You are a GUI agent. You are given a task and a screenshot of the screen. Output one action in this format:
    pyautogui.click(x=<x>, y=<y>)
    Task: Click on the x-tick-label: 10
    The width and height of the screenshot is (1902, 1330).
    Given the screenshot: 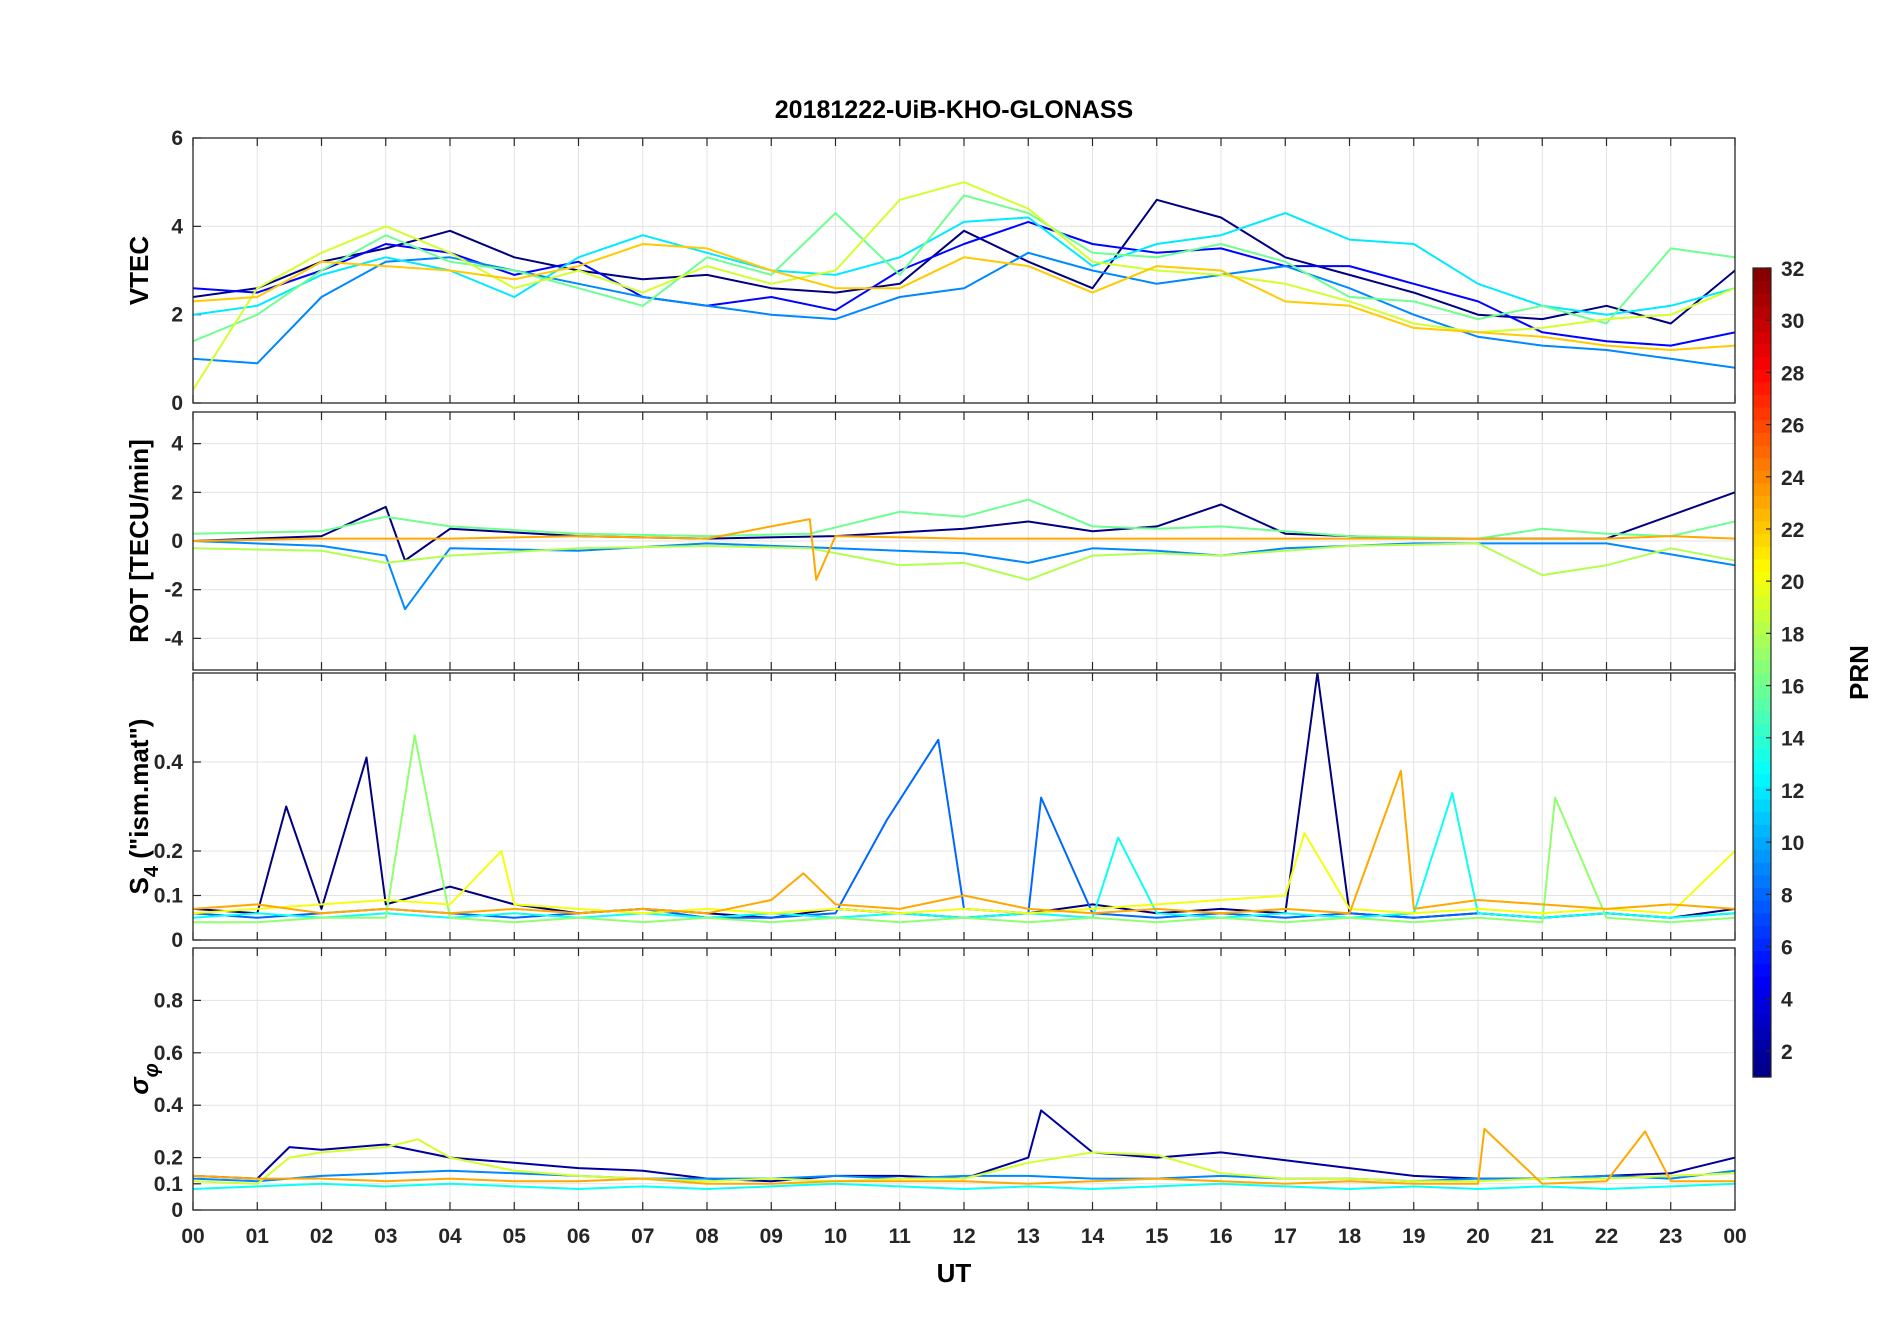 What is the action you would take?
    pyautogui.click(x=835, y=1236)
    